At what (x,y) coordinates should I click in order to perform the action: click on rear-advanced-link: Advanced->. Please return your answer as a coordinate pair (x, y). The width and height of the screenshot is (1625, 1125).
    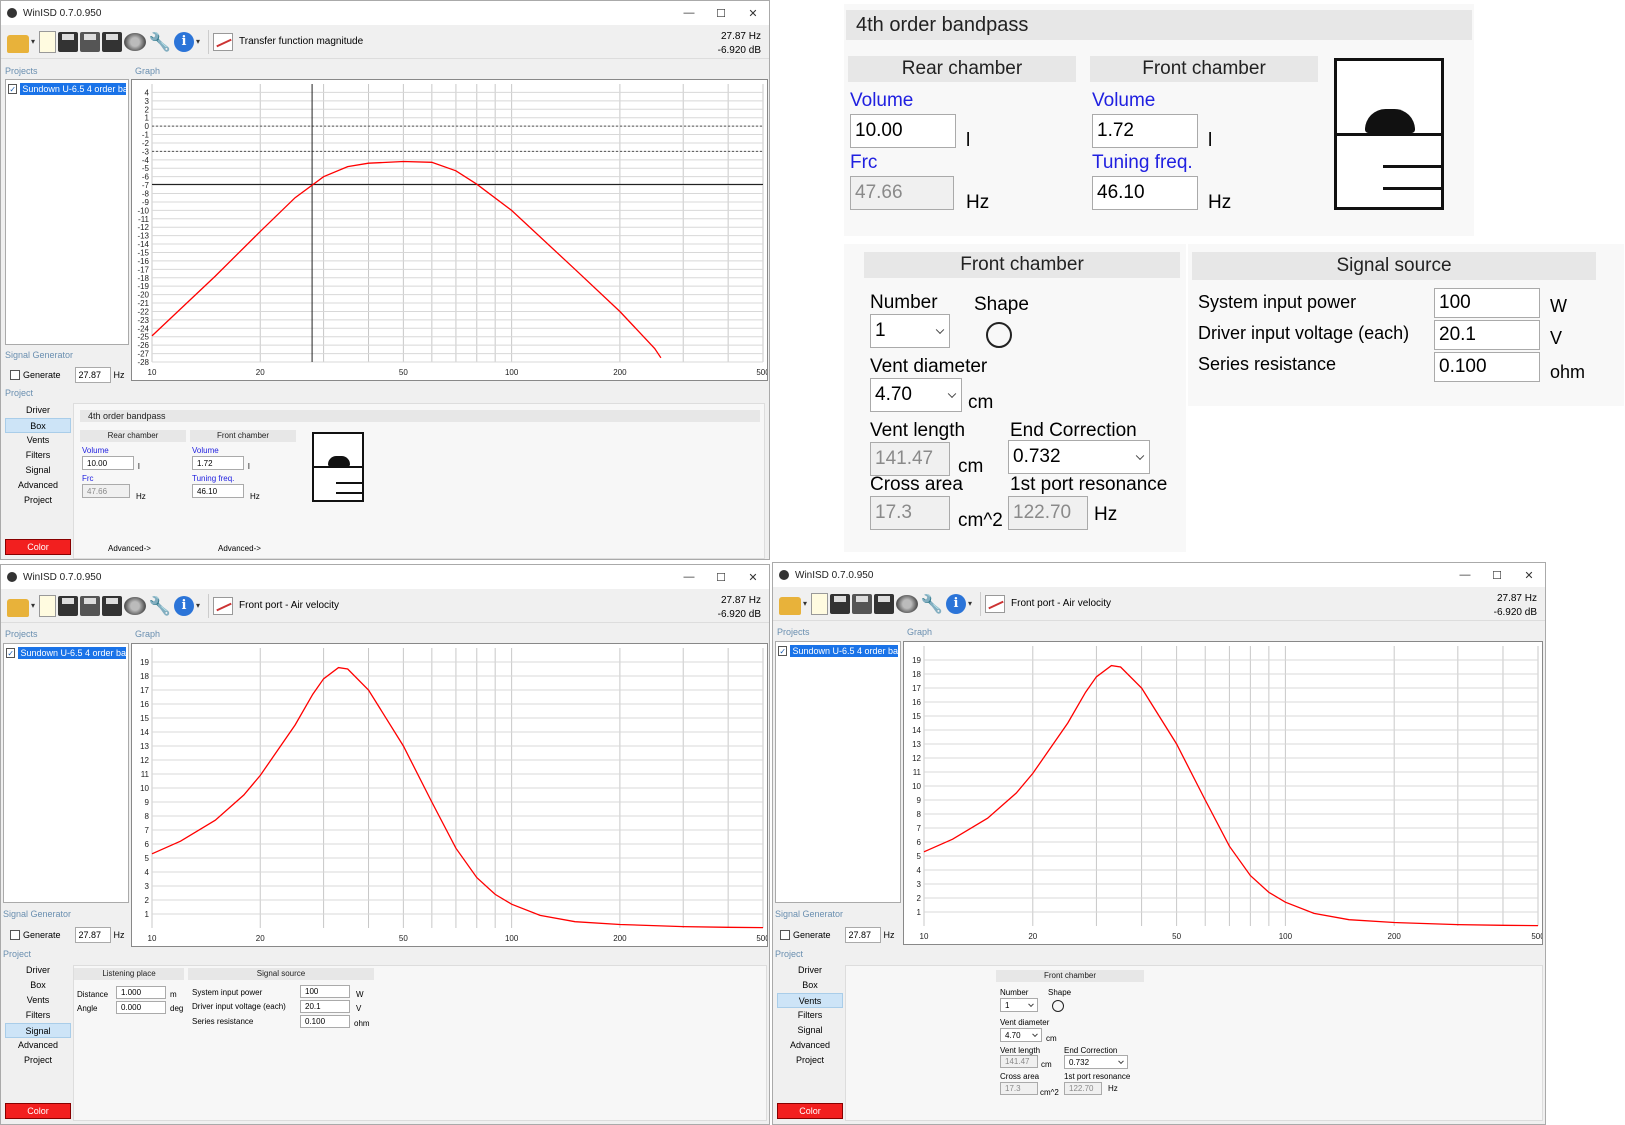
    Looking at the image, I should click on (129, 548).